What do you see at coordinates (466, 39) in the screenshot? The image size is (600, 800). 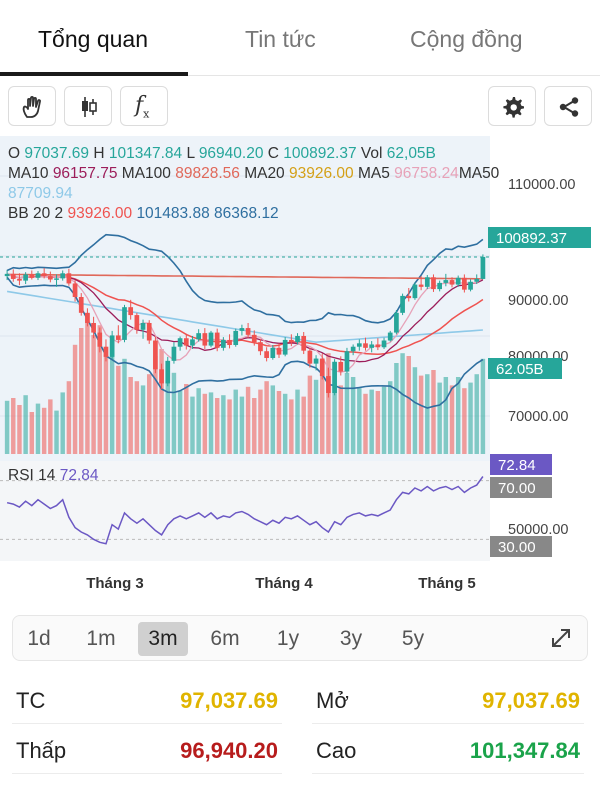 I see `tab-community: Cộng đồng` at bounding box center [466, 39].